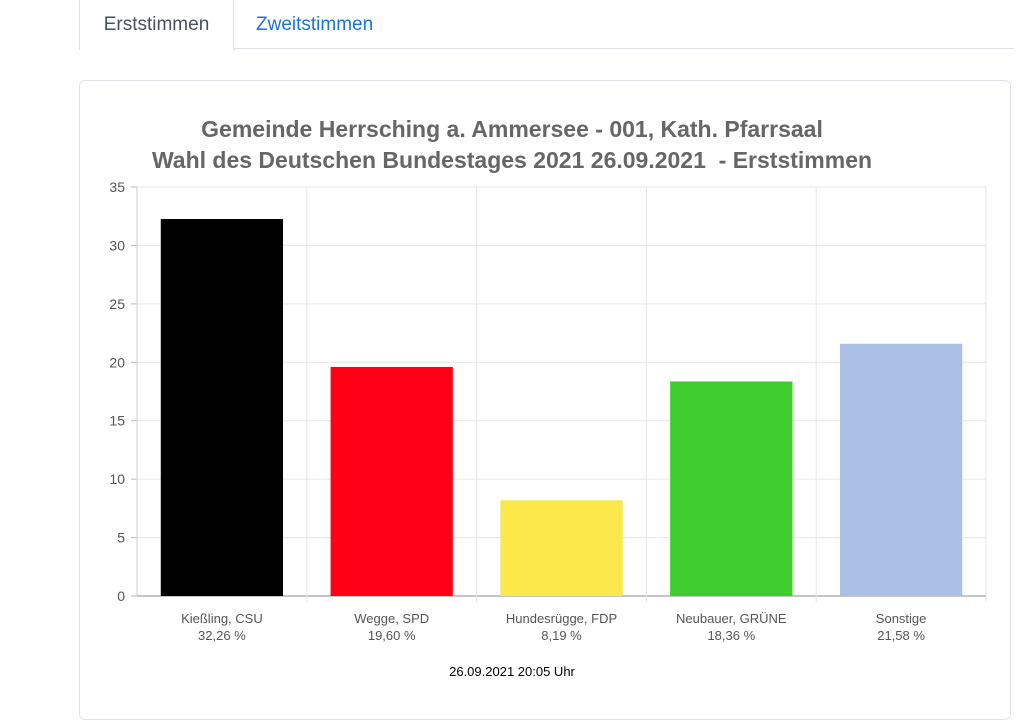 Image resolution: width=1024 pixels, height=720 pixels. Describe the element at coordinates (117, 362) in the screenshot. I see `y-tick-label: 20` at that location.